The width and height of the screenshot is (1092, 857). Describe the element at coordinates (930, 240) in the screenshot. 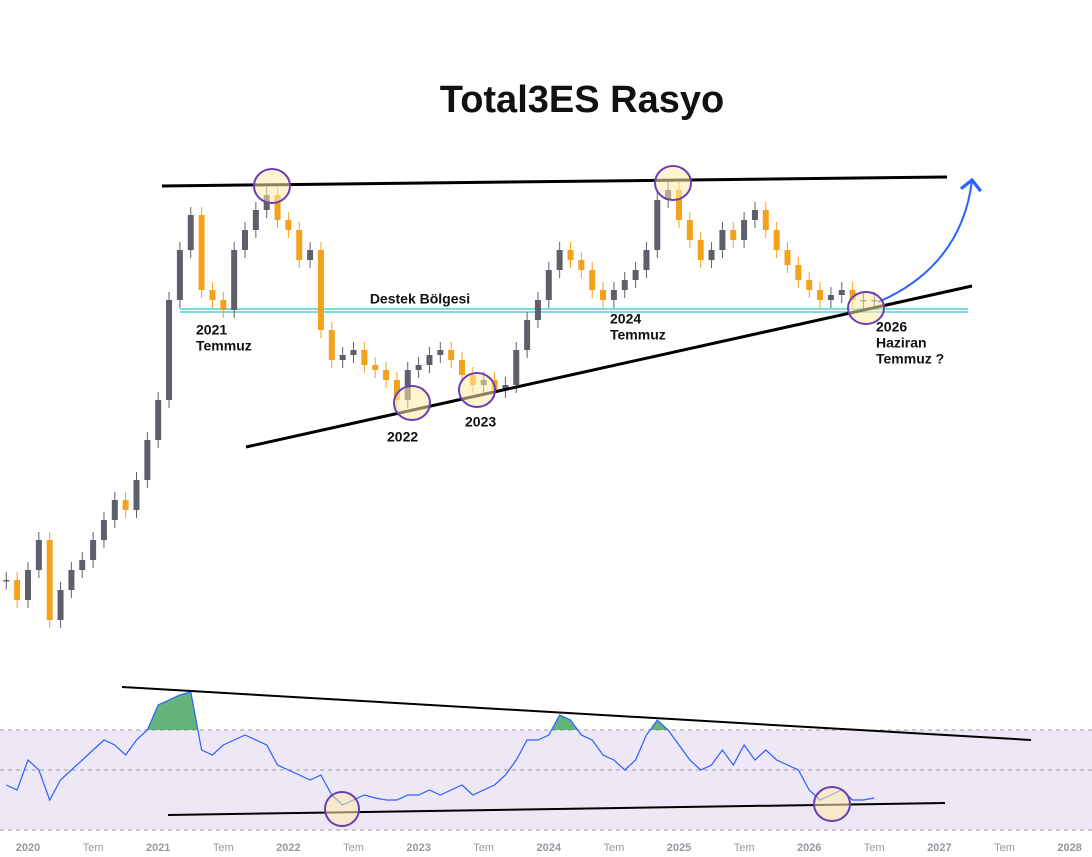

I see `forecast-arrow` at that location.